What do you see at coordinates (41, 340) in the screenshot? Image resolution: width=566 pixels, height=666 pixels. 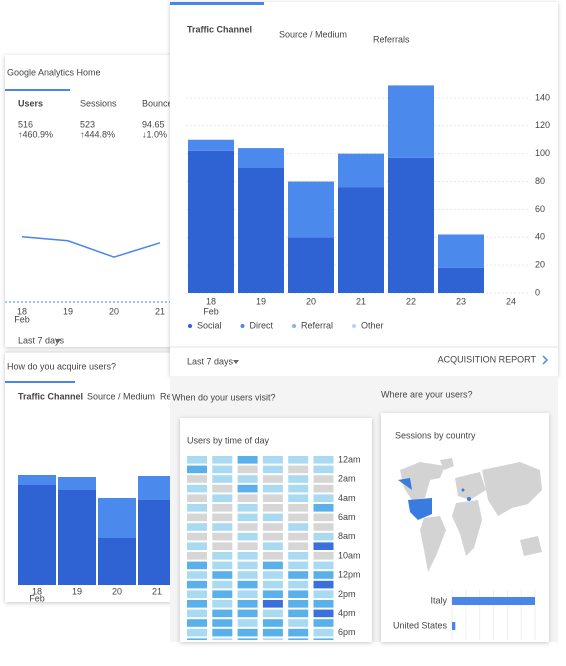 I see `period-selector: Last 7 days` at bounding box center [41, 340].